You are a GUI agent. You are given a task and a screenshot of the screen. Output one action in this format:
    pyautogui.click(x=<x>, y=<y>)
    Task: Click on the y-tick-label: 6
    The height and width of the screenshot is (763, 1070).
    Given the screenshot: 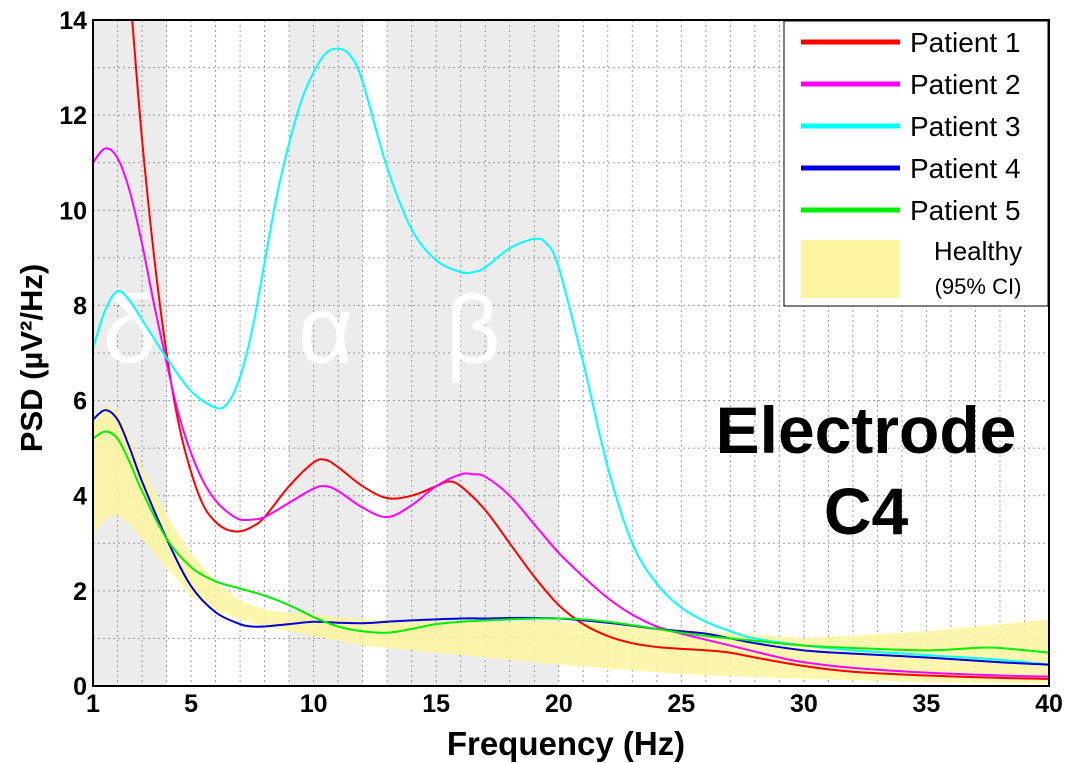 What is the action you would take?
    pyautogui.click(x=80, y=402)
    